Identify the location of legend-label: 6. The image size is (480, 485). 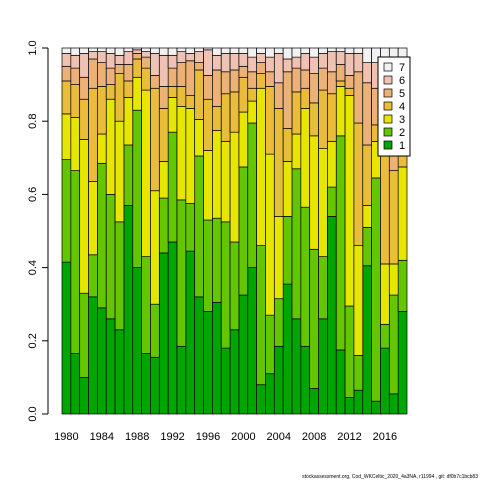
(402, 81).